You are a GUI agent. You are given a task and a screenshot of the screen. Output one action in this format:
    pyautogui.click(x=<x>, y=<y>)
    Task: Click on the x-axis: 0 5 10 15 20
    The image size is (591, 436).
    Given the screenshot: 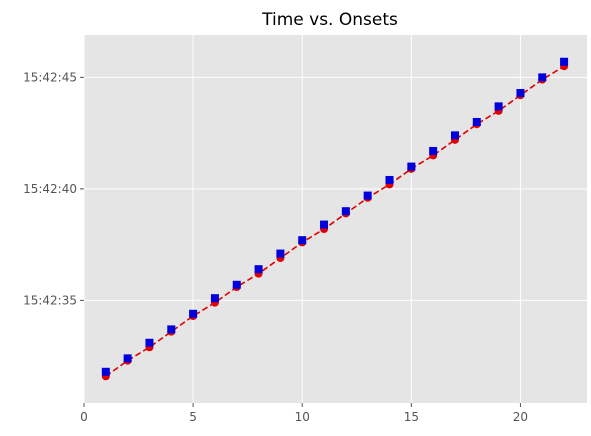 What is the action you would take?
    pyautogui.click(x=304, y=413)
    